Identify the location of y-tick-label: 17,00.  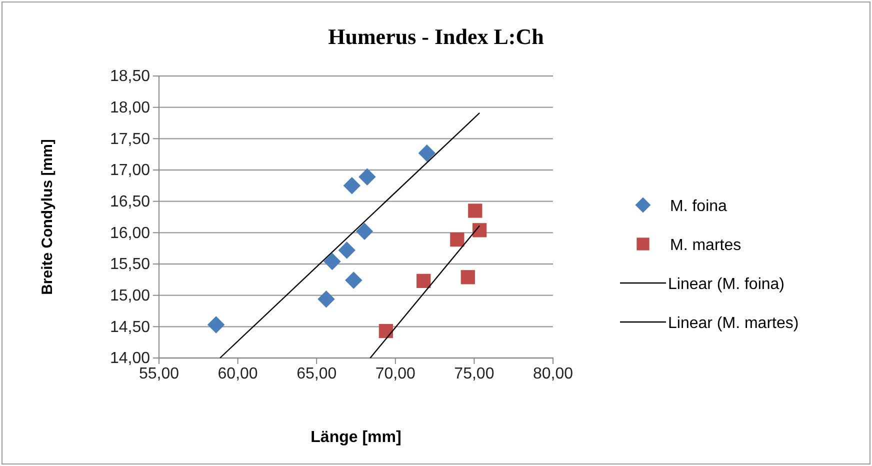
(130, 171).